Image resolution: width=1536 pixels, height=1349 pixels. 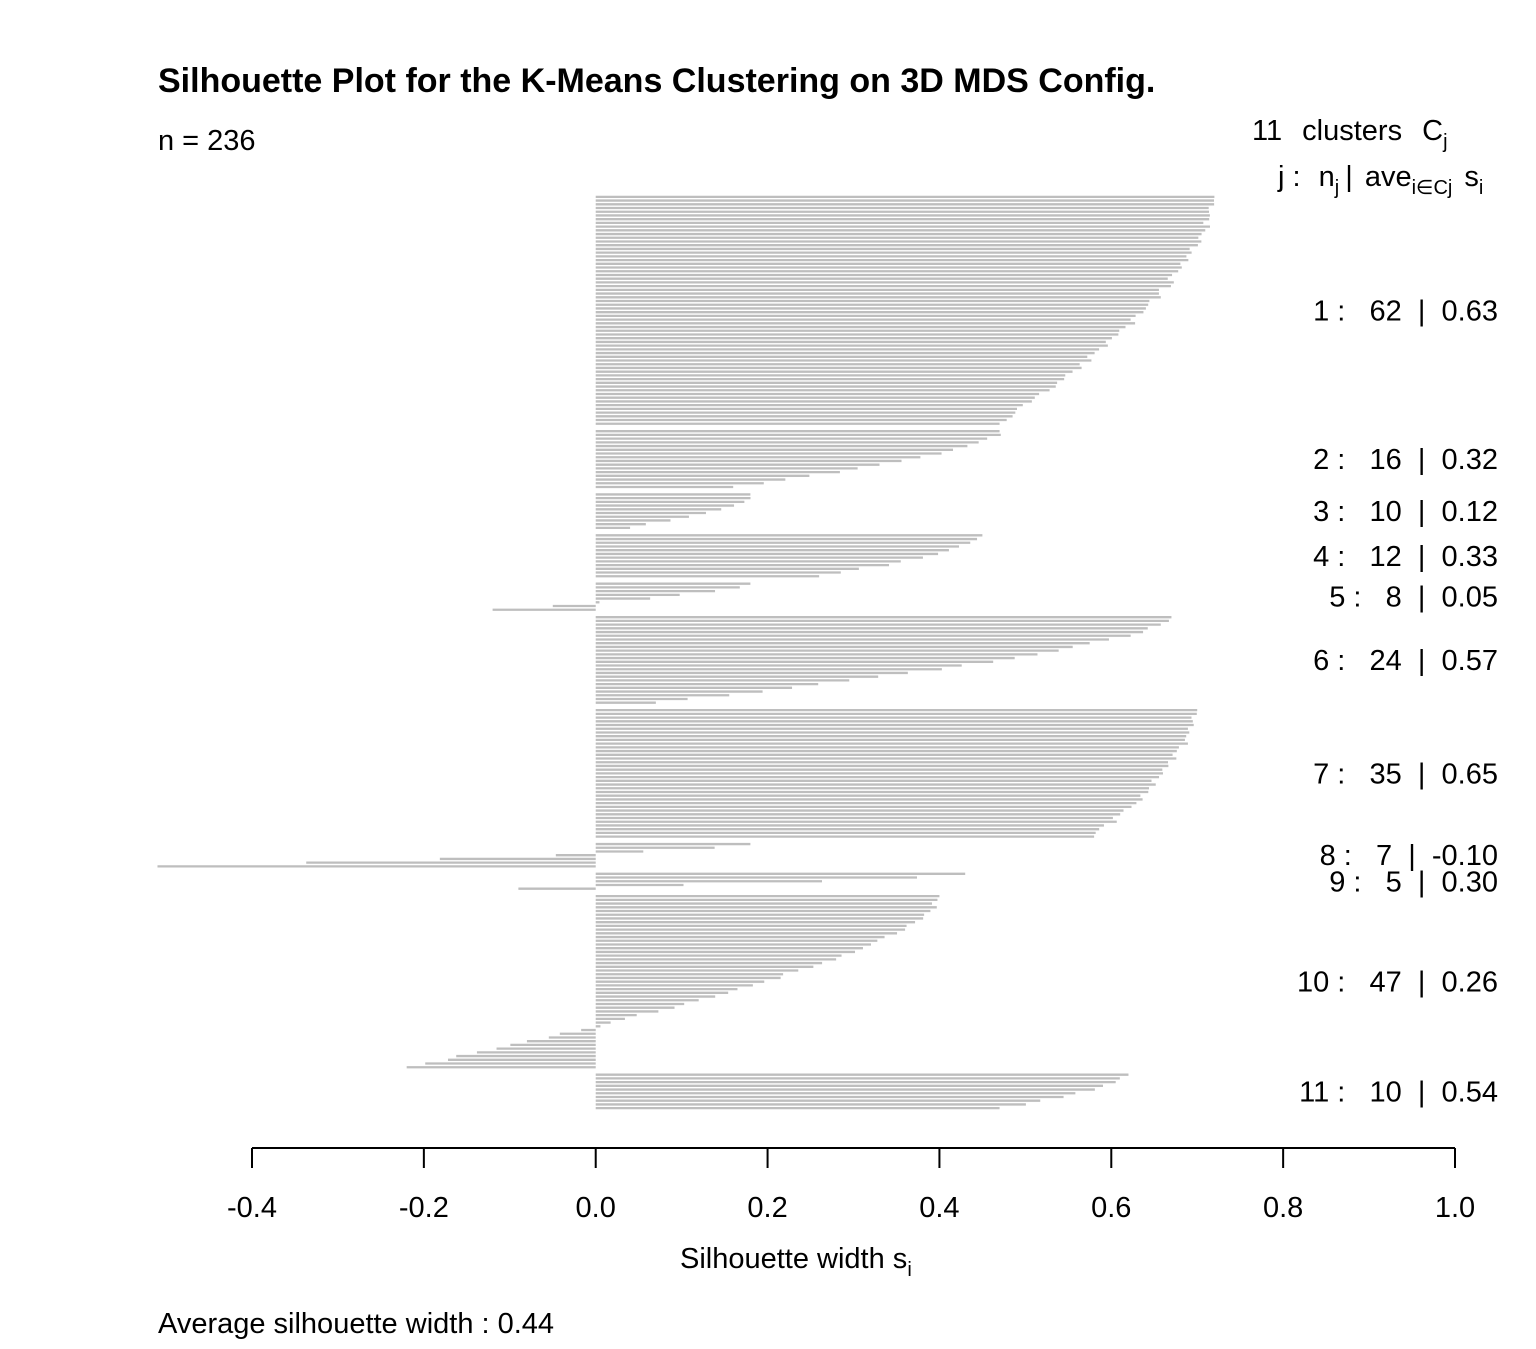 What do you see at coordinates (207, 141) in the screenshot?
I see `n-label: n = 236` at bounding box center [207, 141].